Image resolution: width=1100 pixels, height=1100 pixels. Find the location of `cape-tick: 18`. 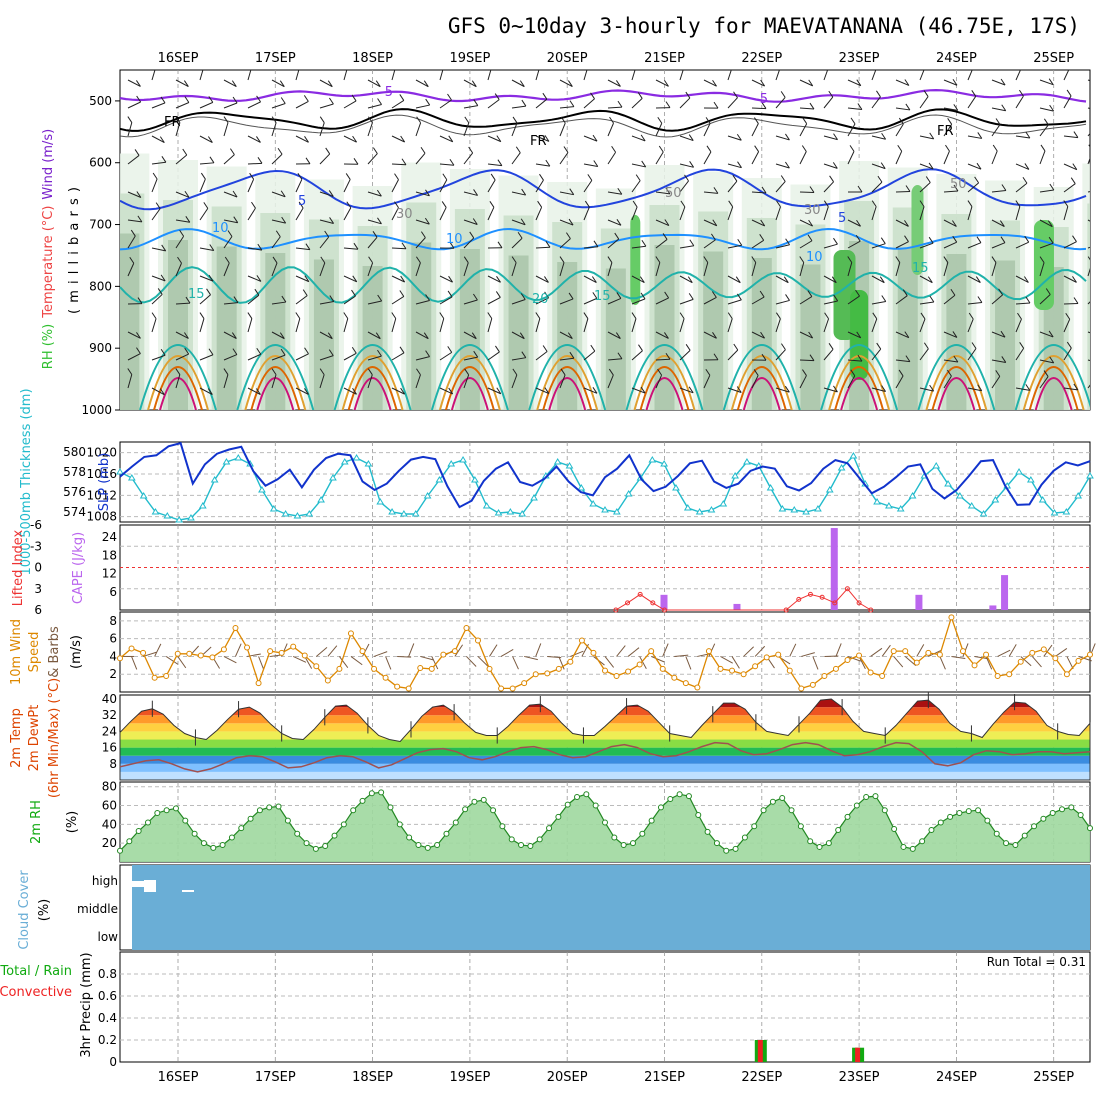

cape-tick: 18 is located at coordinates (109, 555).